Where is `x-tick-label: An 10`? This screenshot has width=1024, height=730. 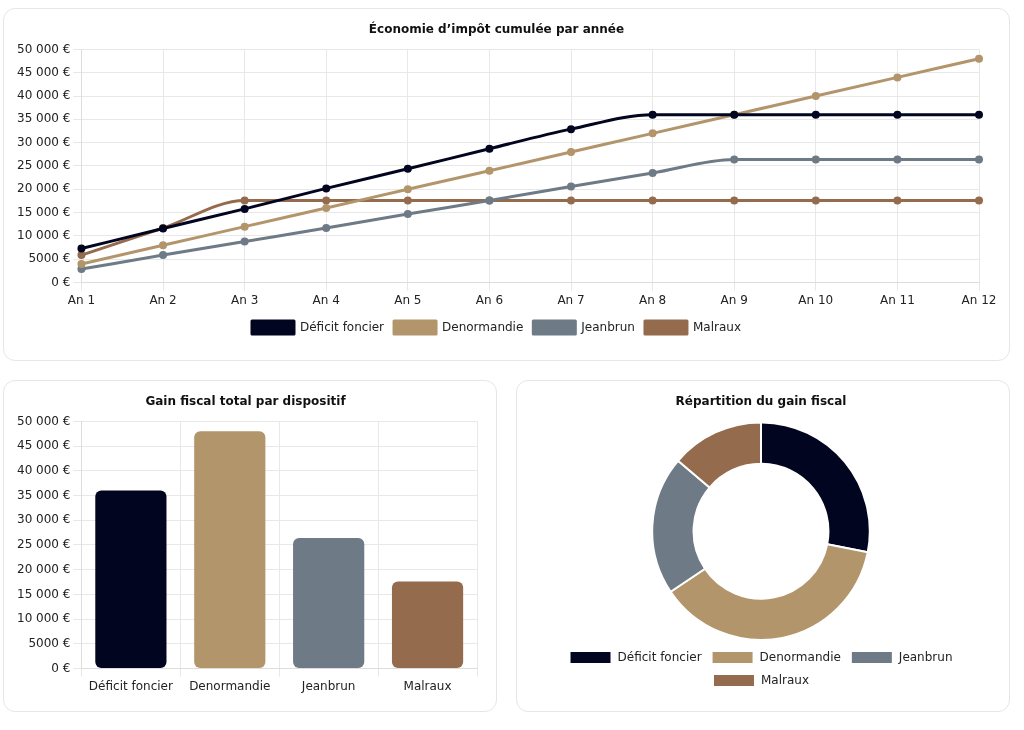
x-tick-label: An 10 is located at coordinates (816, 299).